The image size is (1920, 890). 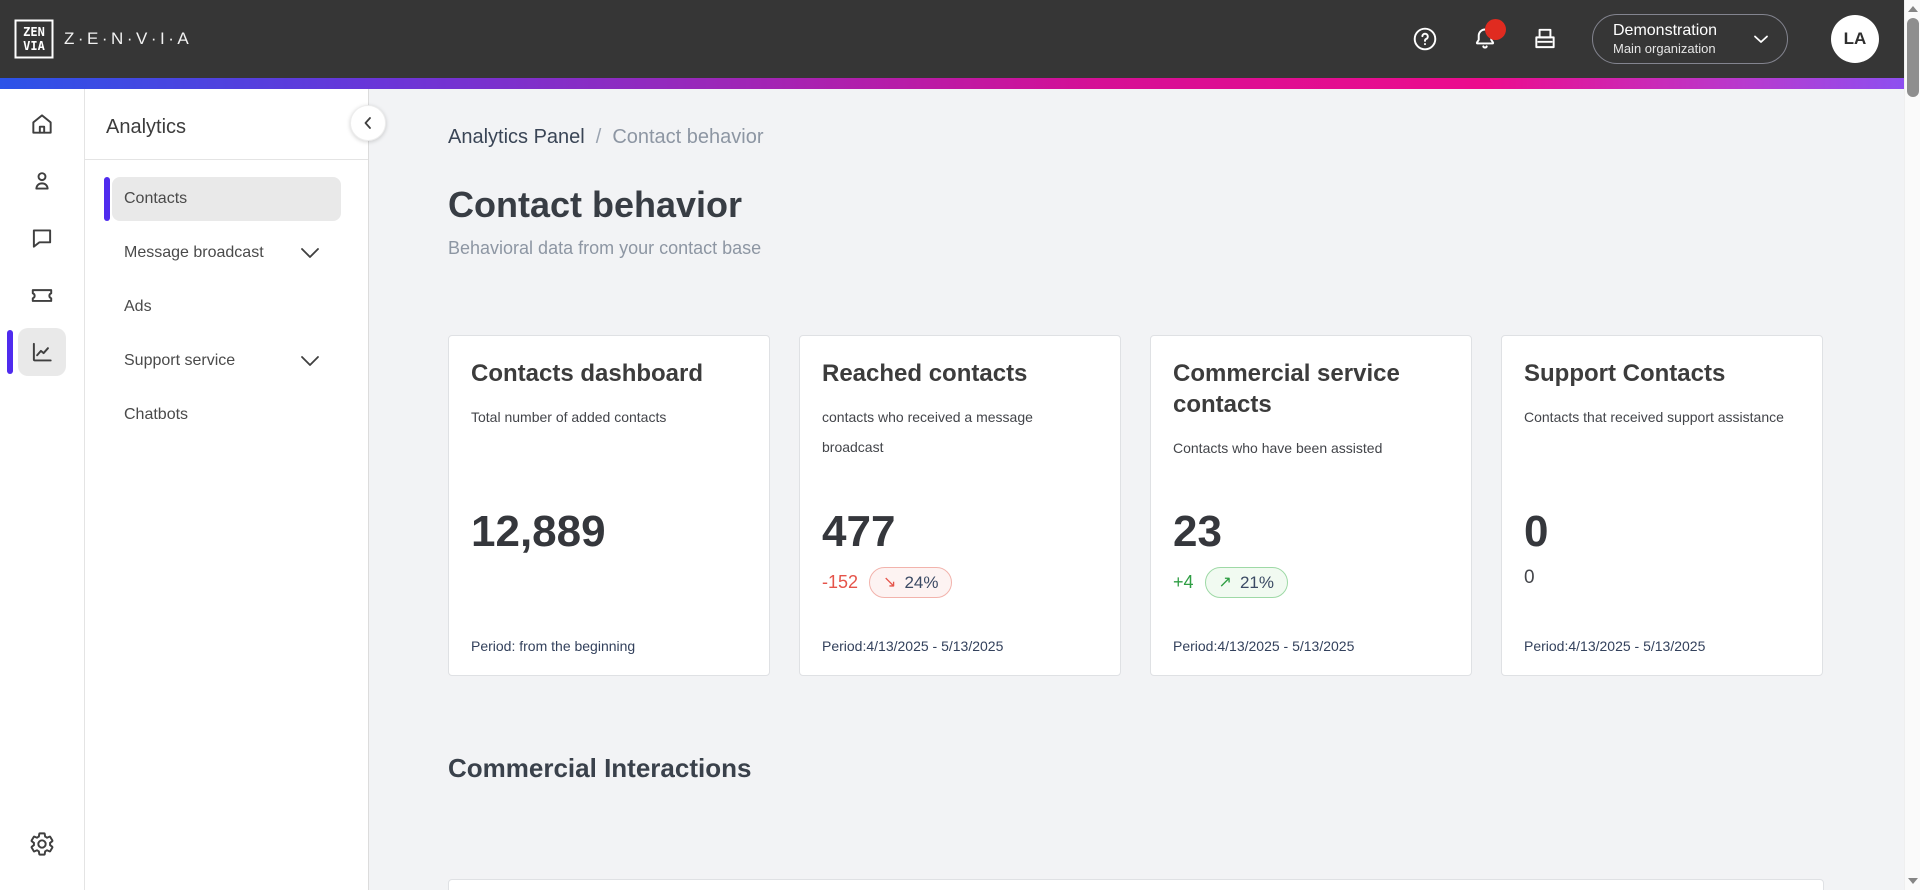 I want to click on card-delta-row: 0, so click(x=1529, y=578).